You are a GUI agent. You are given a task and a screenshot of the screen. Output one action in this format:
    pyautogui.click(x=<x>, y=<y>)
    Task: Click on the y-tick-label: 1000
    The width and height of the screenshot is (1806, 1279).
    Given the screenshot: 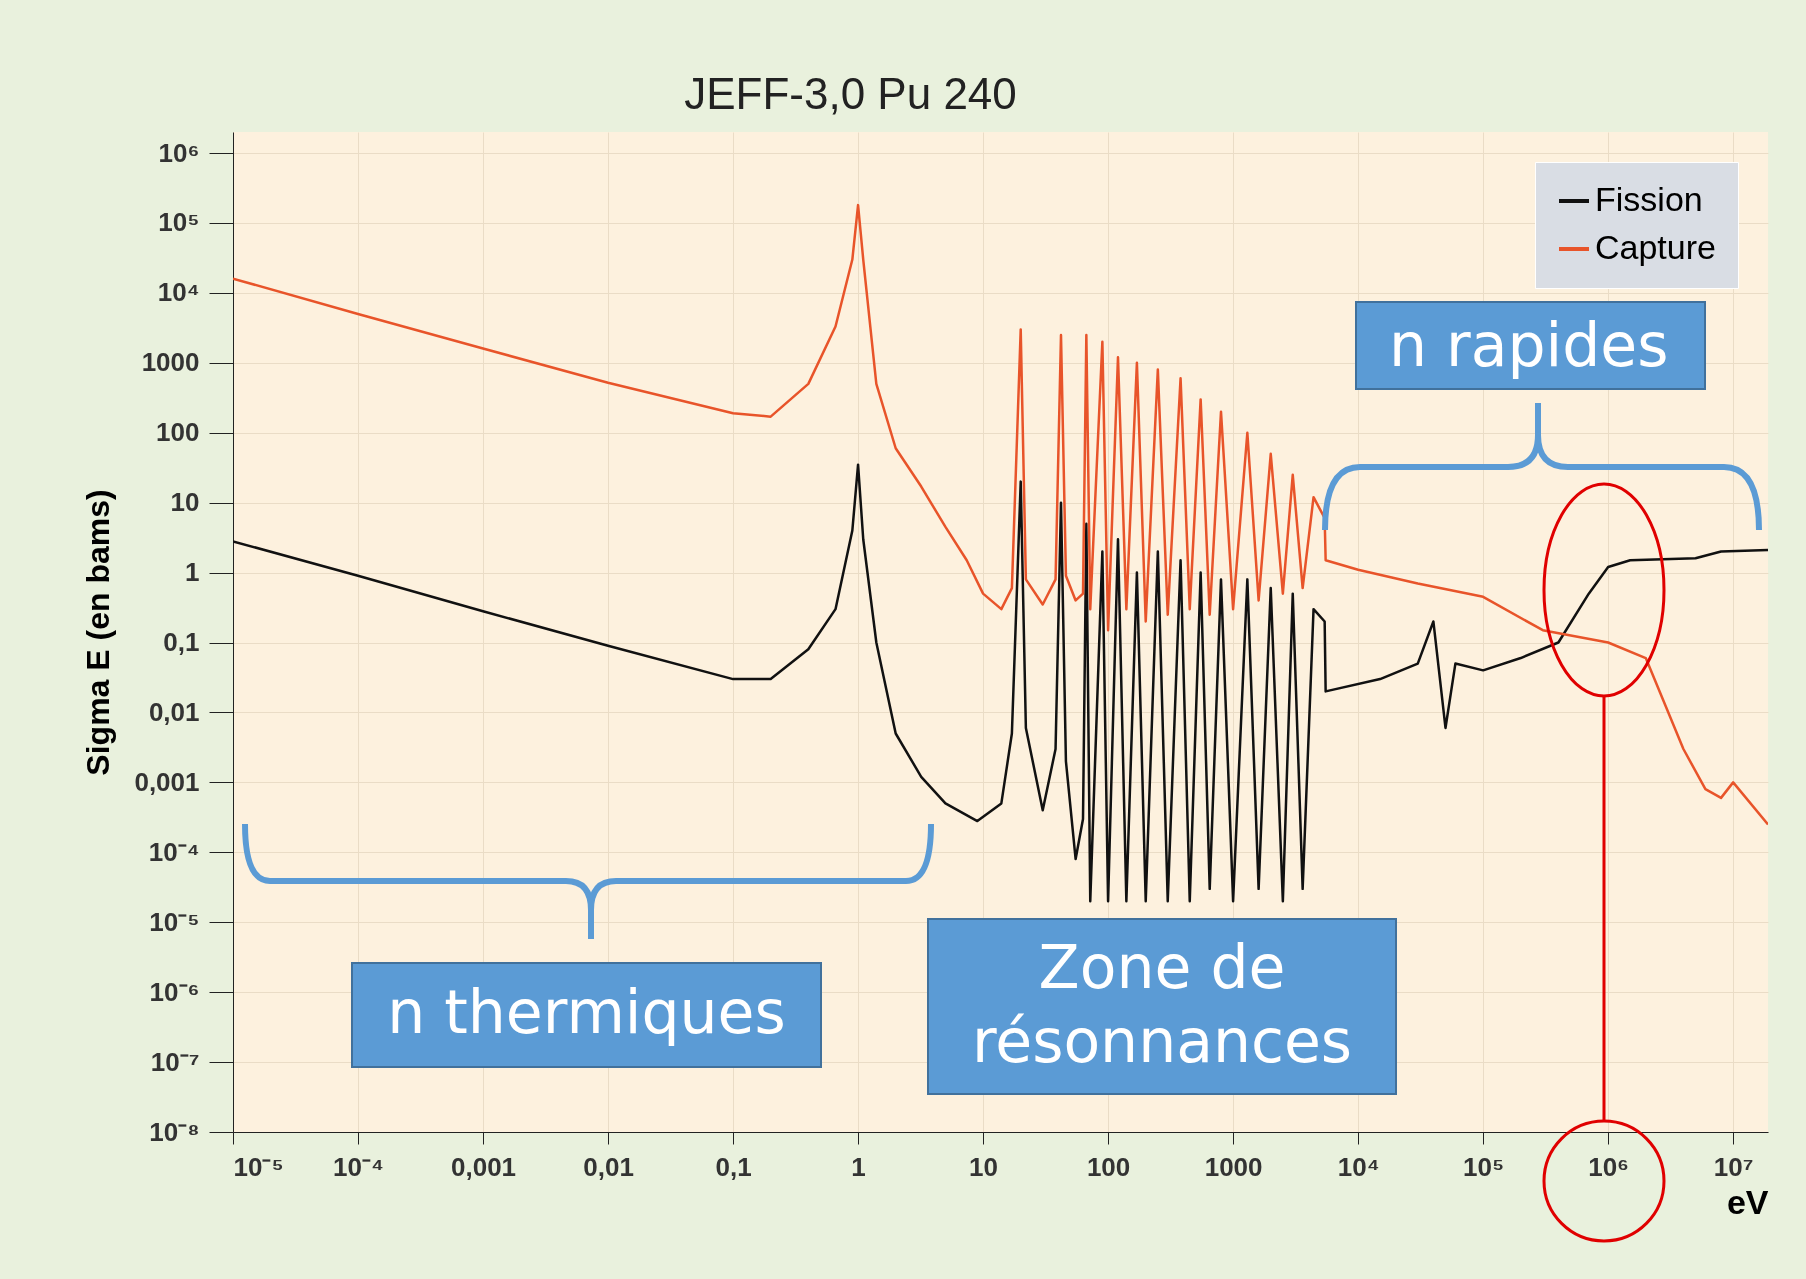 What is the action you would take?
    pyautogui.click(x=170, y=362)
    